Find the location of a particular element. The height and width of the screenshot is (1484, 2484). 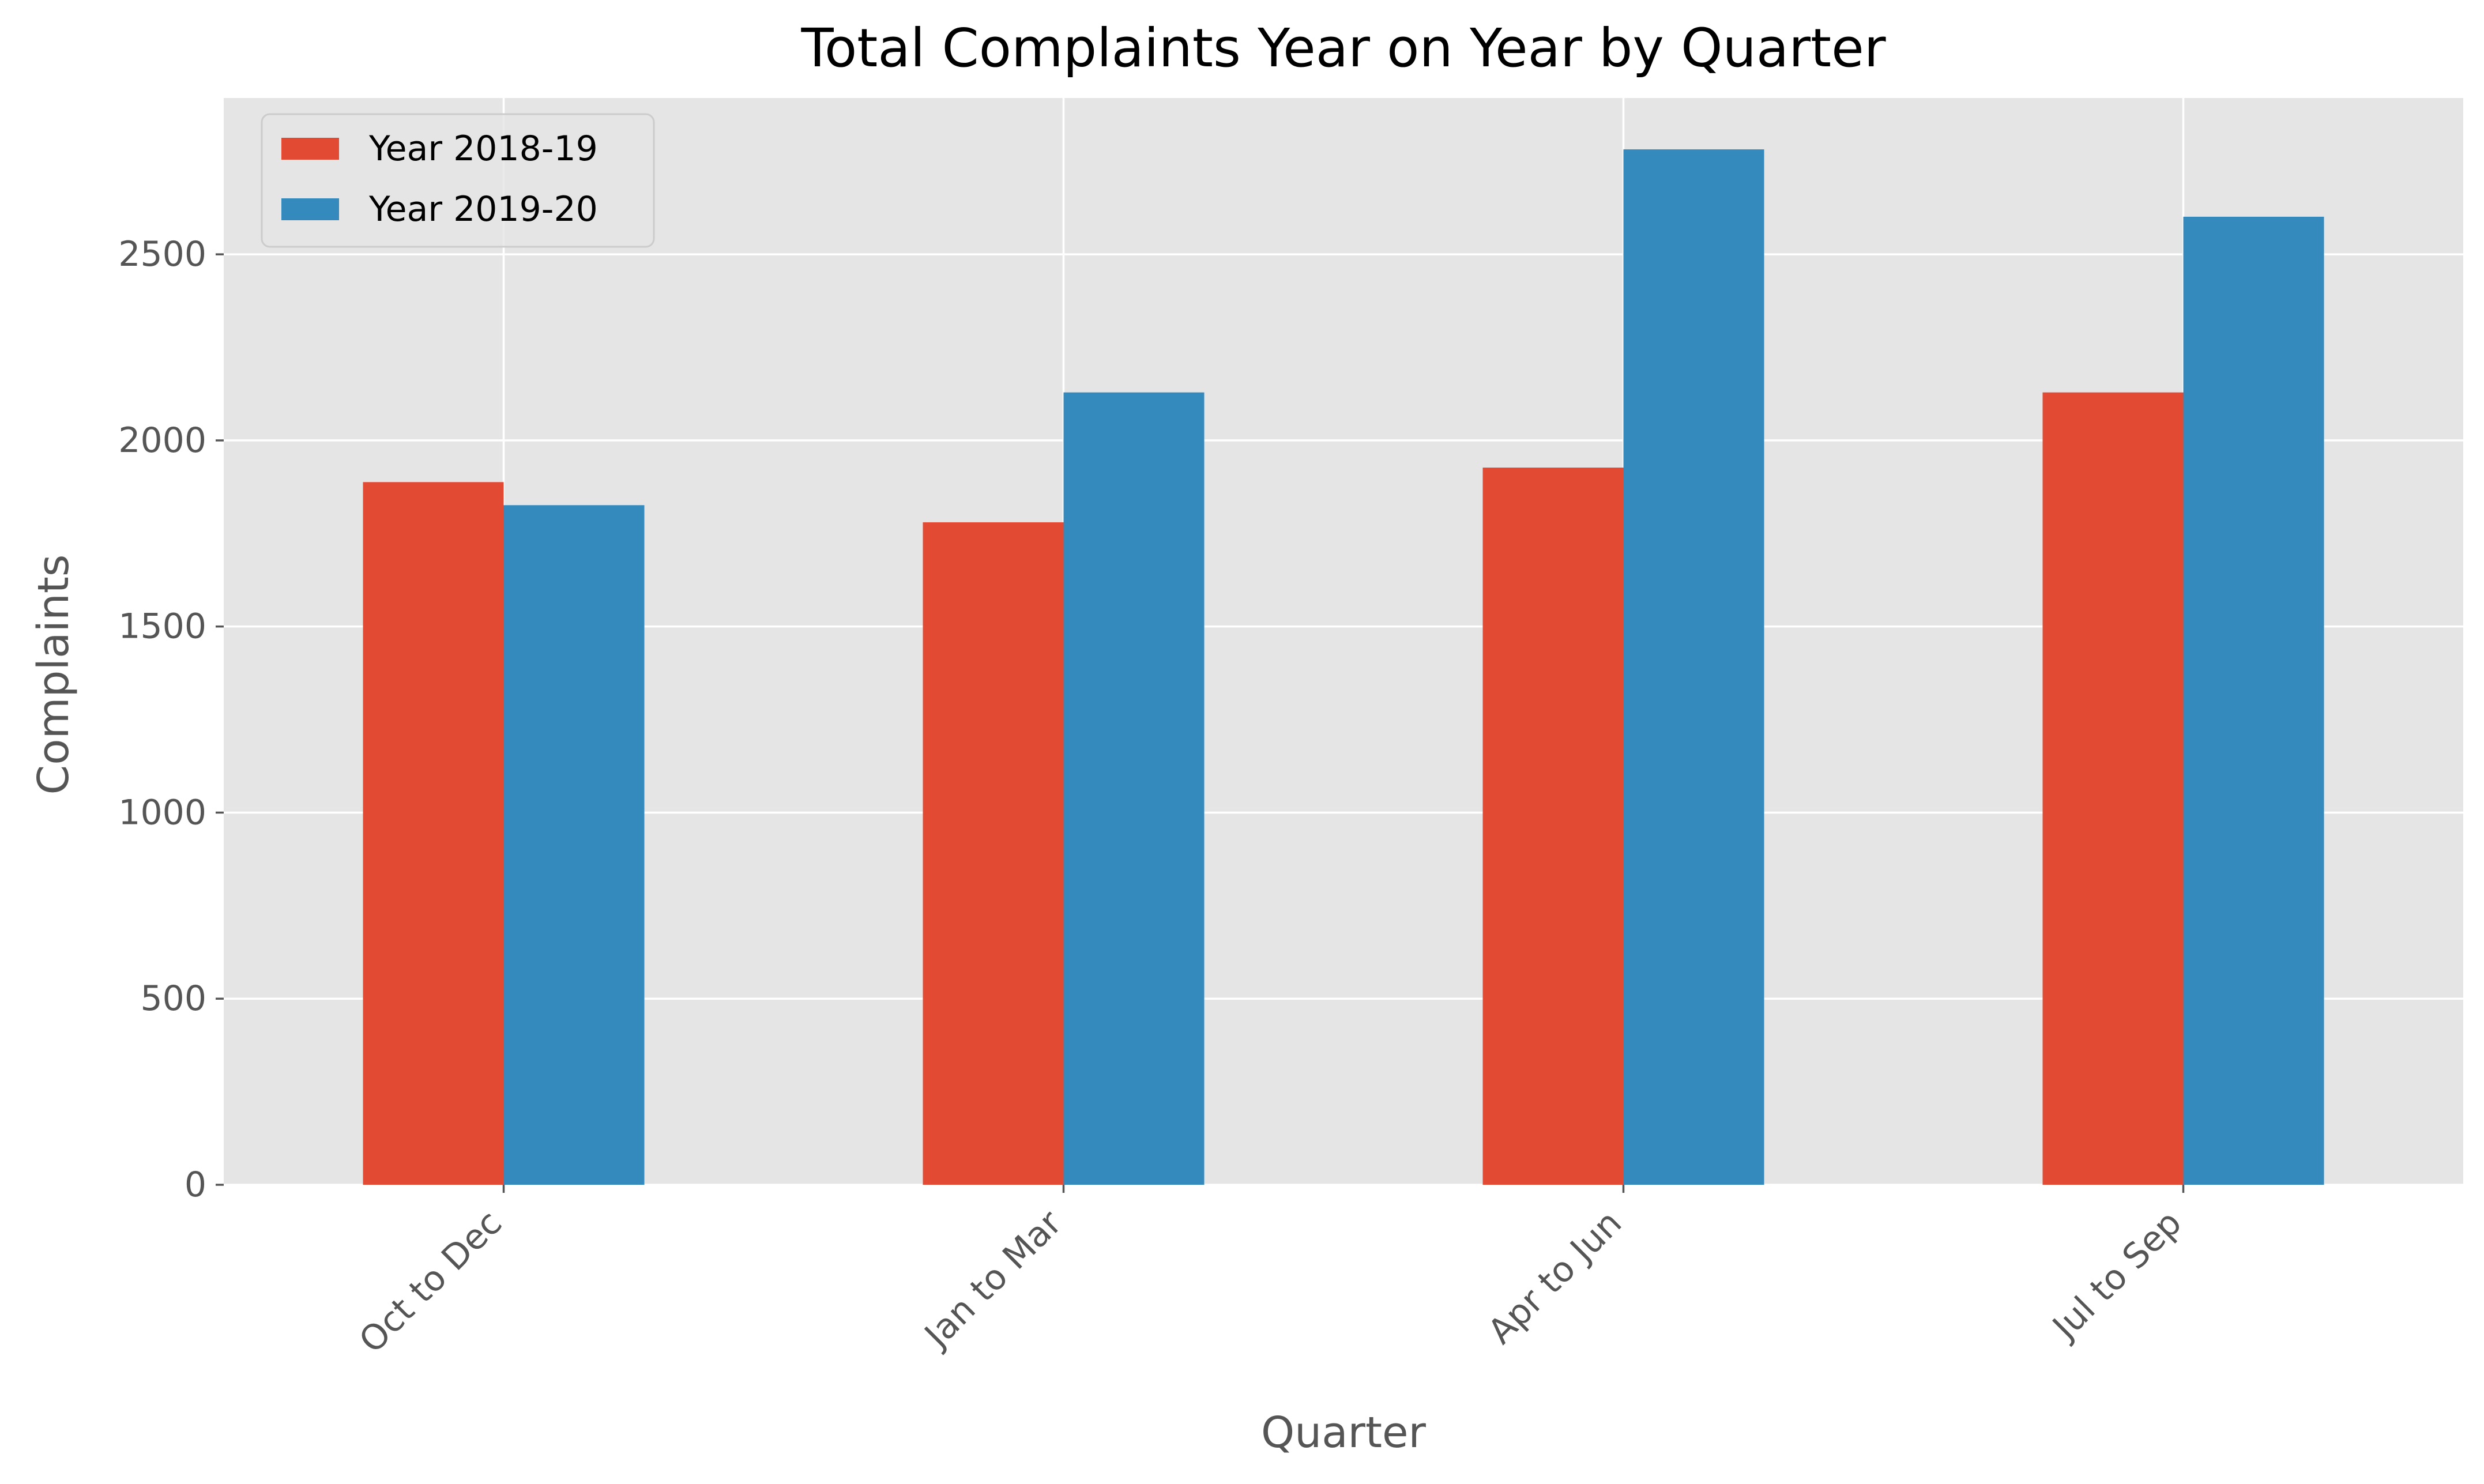

y-tick-label: 0 is located at coordinates (195, 1185).